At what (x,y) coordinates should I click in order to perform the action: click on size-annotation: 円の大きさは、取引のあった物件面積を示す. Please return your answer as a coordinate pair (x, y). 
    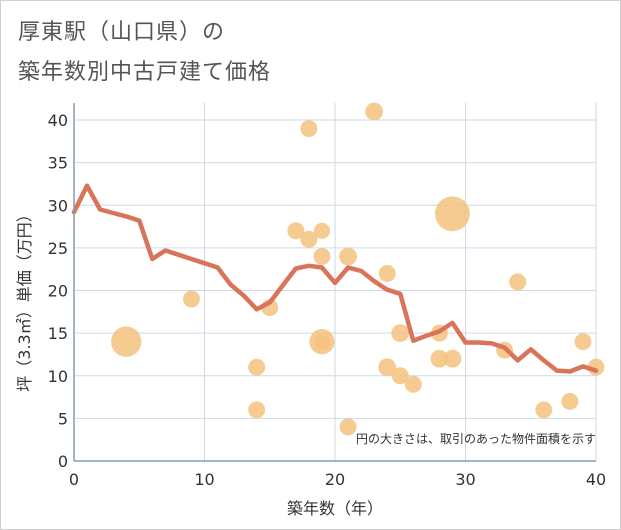
    Looking at the image, I should click on (476, 438).